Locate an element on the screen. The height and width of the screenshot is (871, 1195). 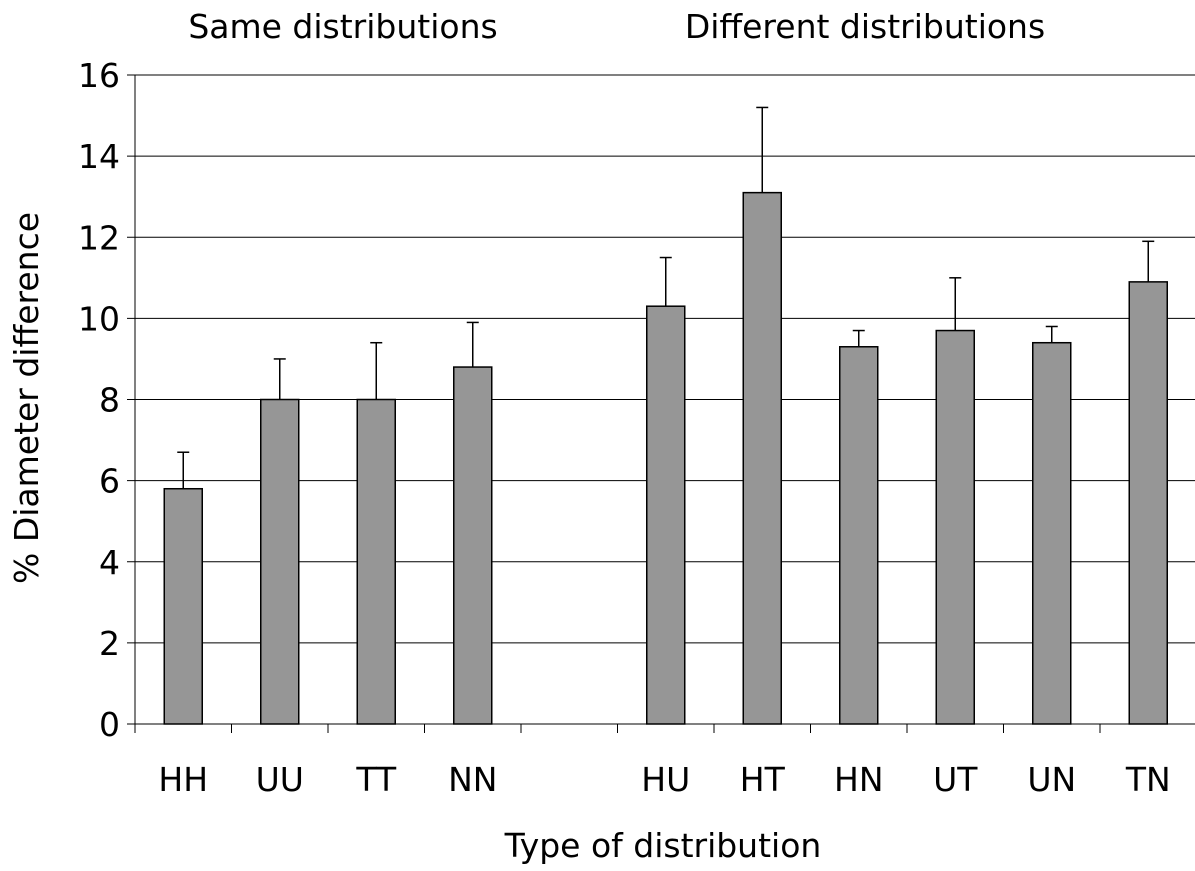
bar-uu is located at coordinates (280, 561).